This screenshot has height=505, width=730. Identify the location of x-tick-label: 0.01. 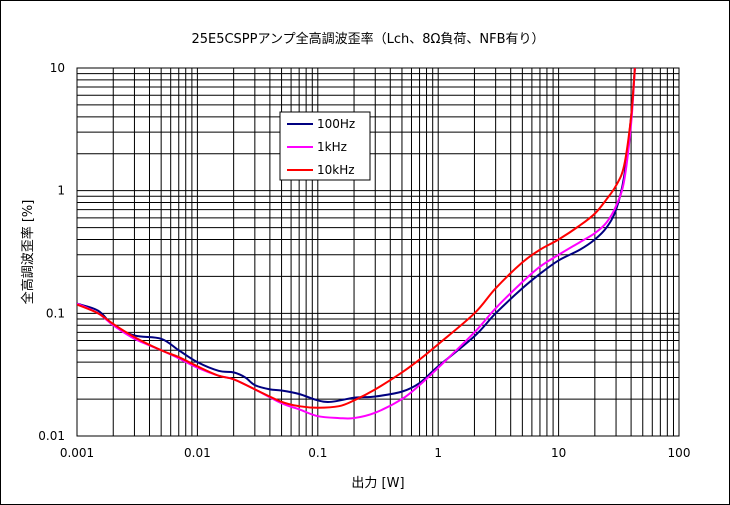
(197, 453).